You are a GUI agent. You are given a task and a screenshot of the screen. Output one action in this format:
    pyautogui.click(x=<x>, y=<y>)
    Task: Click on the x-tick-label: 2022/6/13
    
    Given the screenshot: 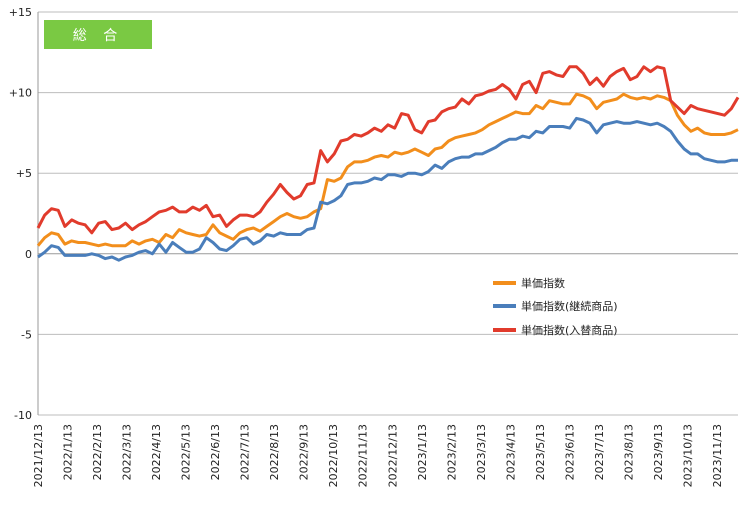 What is the action you would take?
    pyautogui.click(x=215, y=452)
    